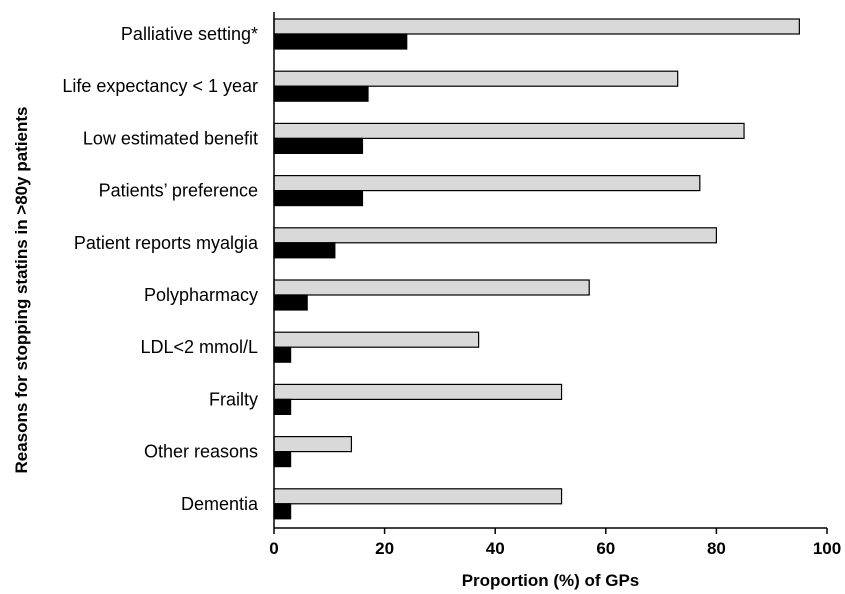 The width and height of the screenshot is (845, 594). What do you see at coordinates (495, 548) in the screenshot?
I see `x-tick-label-2: 40` at bounding box center [495, 548].